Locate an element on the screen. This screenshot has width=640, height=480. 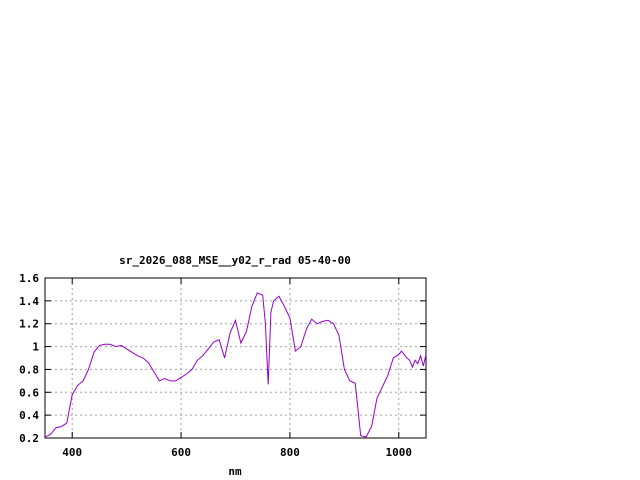
y-tick-label: 0.2 is located at coordinates (29, 438).